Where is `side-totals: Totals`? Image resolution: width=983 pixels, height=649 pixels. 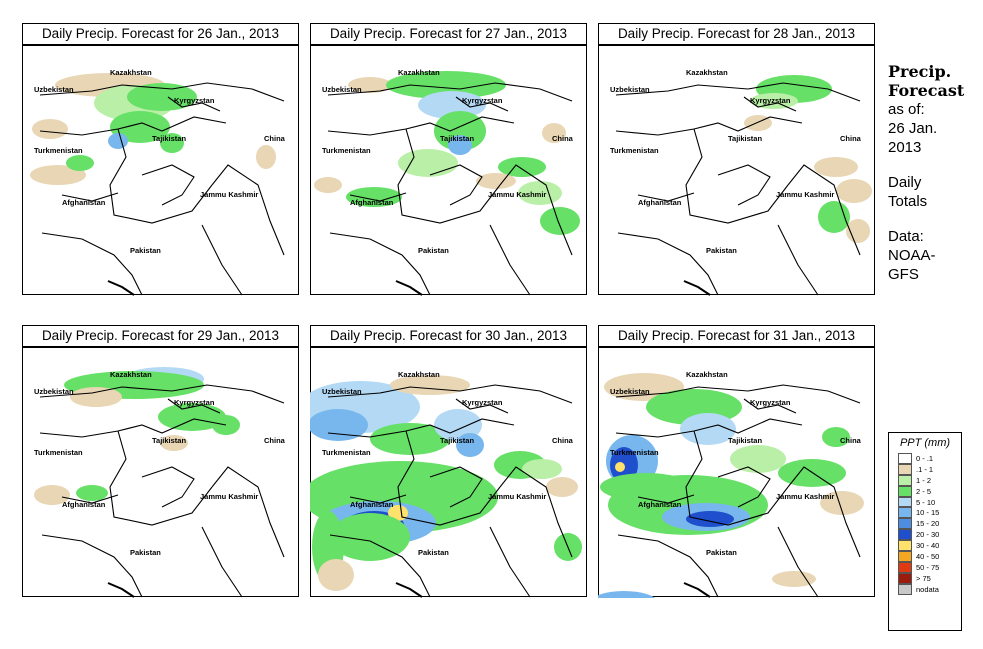 side-totals: Totals is located at coordinates (908, 201).